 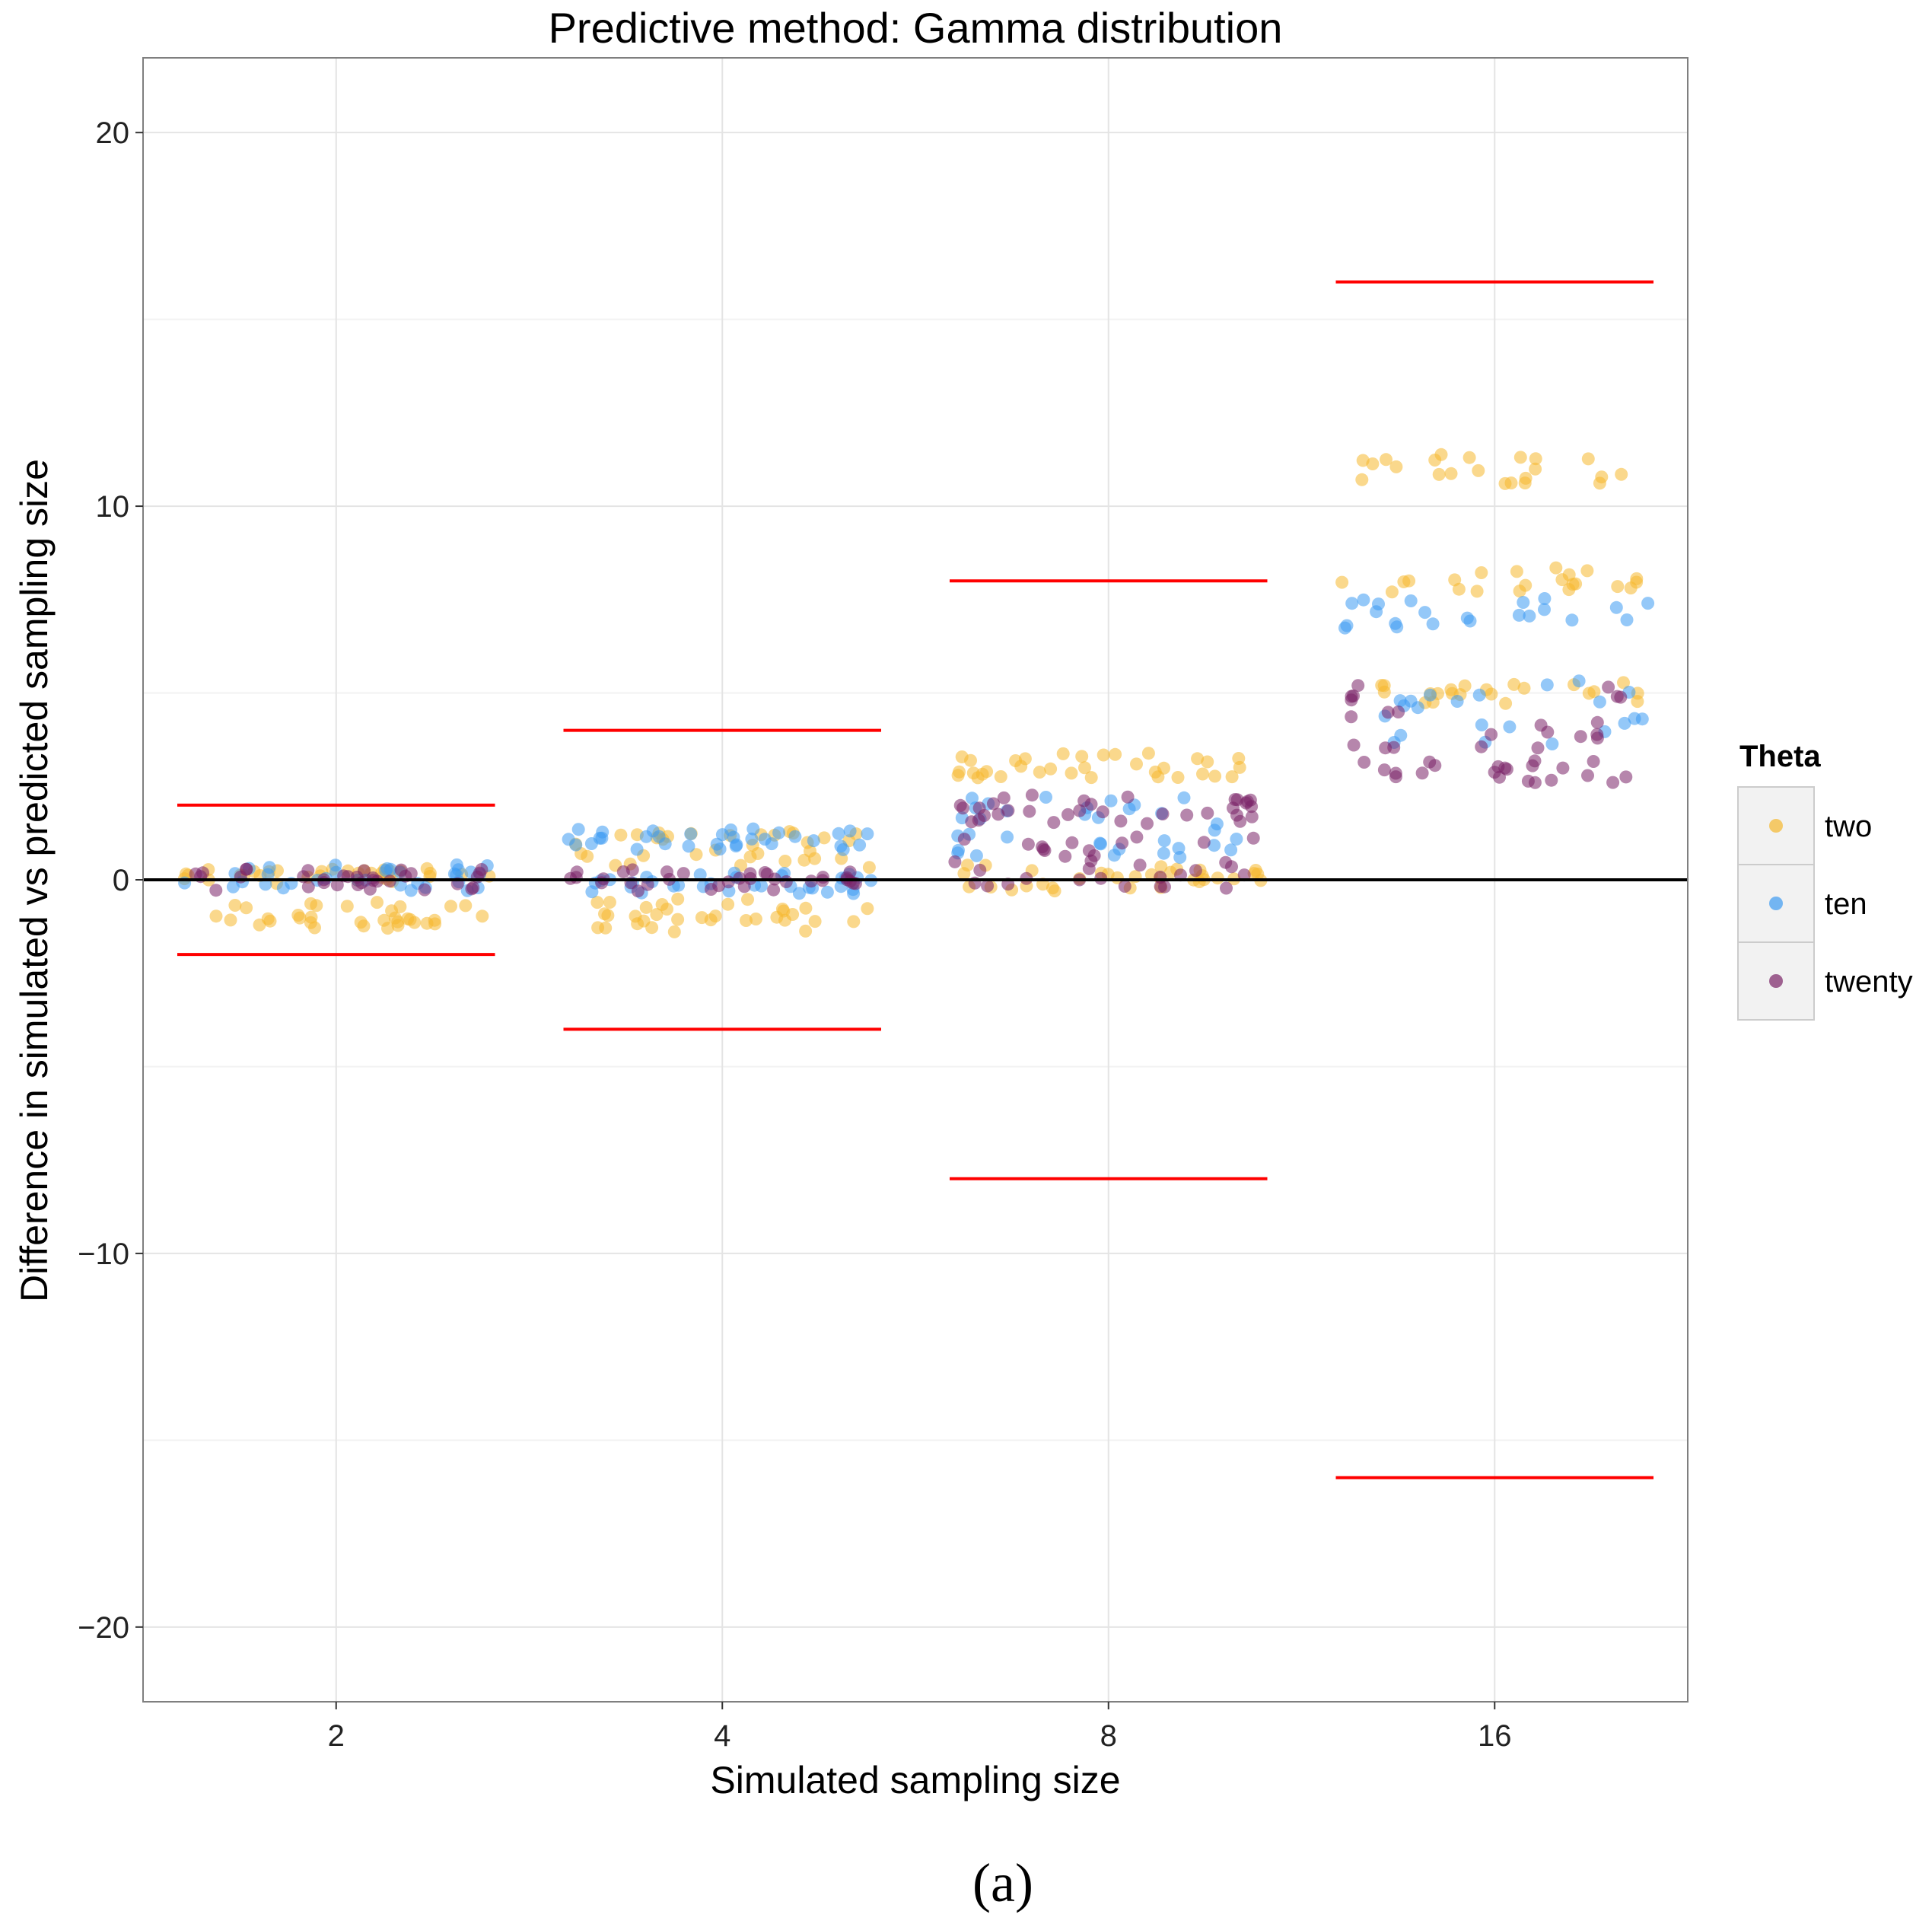 What do you see at coordinates (1780, 756) in the screenshot?
I see `legend-title: Theta` at bounding box center [1780, 756].